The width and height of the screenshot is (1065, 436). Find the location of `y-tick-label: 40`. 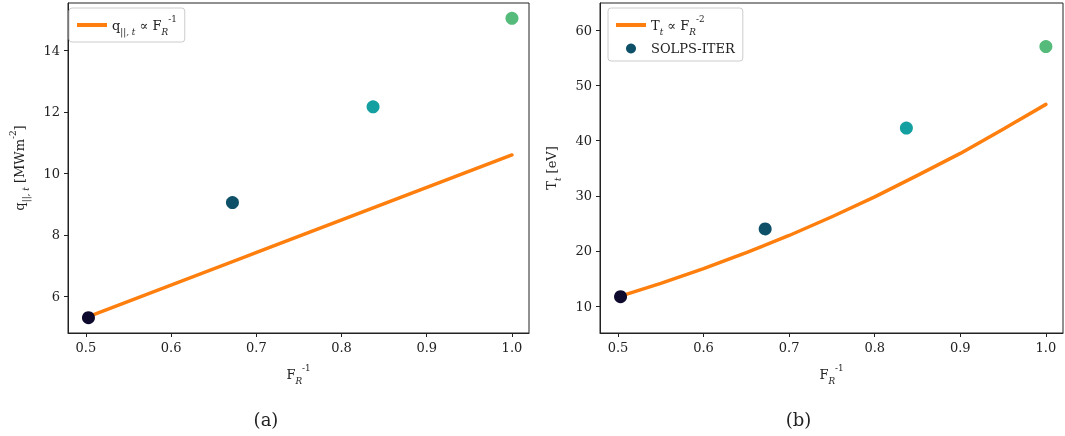

y-tick-label: 40 is located at coordinates (583, 141).